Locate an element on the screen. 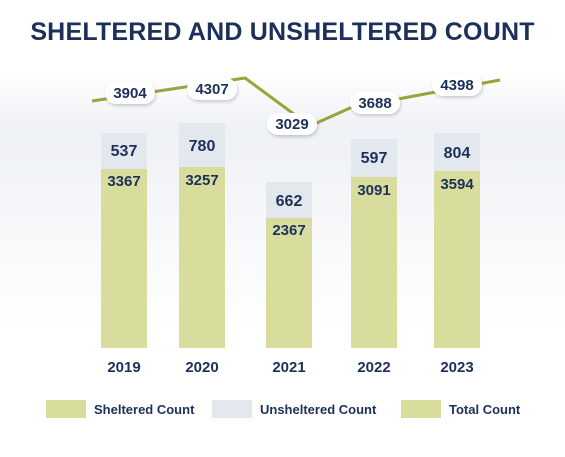 Image resolution: width=565 pixels, height=457 pixels. data-label-total-2020: 4307 is located at coordinates (211, 89).